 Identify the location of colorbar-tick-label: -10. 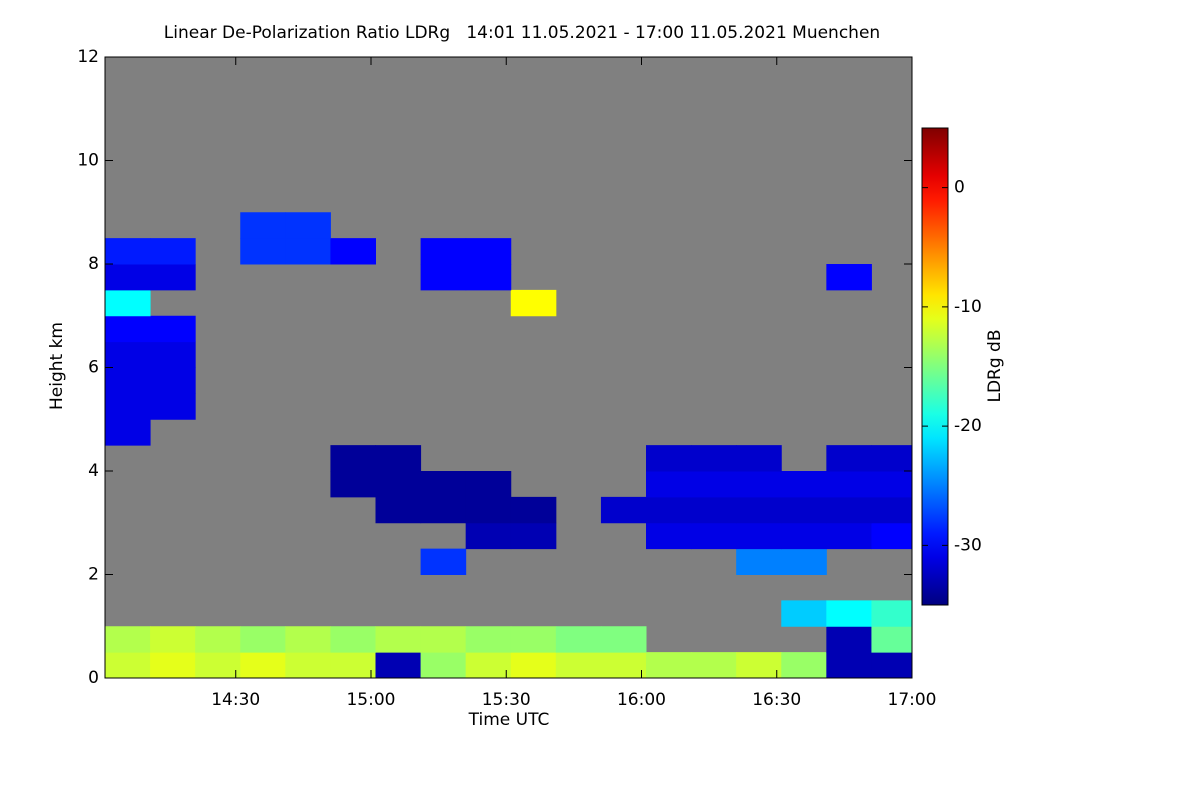
(968, 307).